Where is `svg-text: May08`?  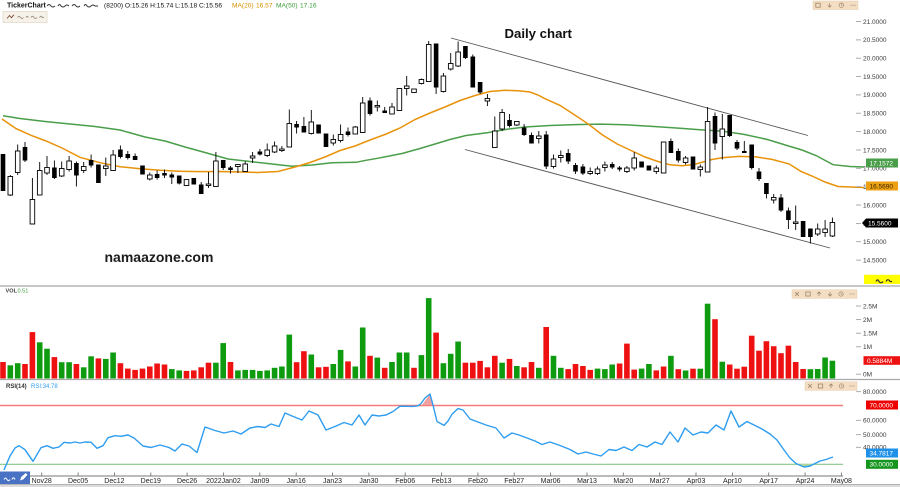
svg-text: May08 is located at coordinates (841, 481).